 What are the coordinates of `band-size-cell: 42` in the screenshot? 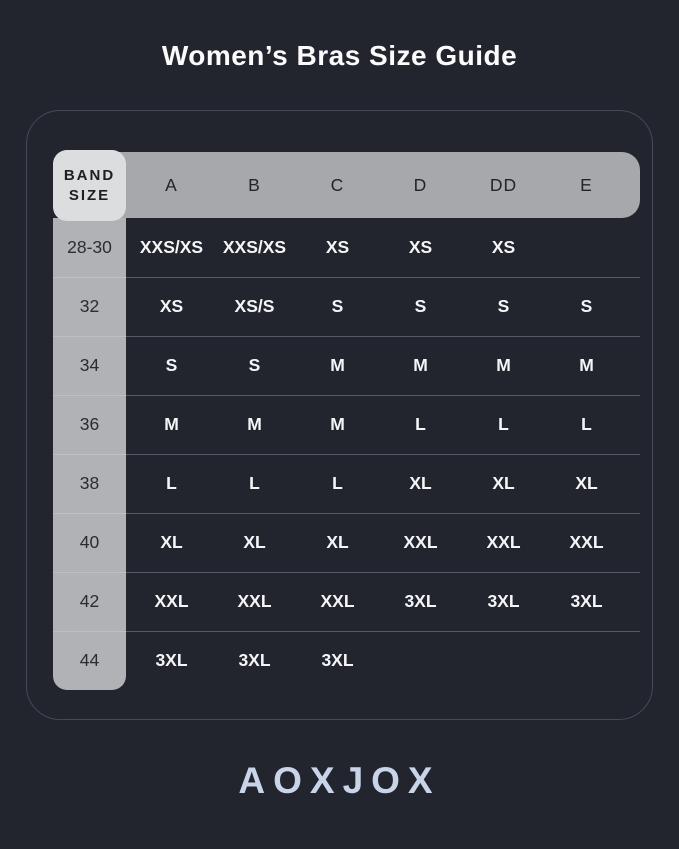 It's located at (89, 601).